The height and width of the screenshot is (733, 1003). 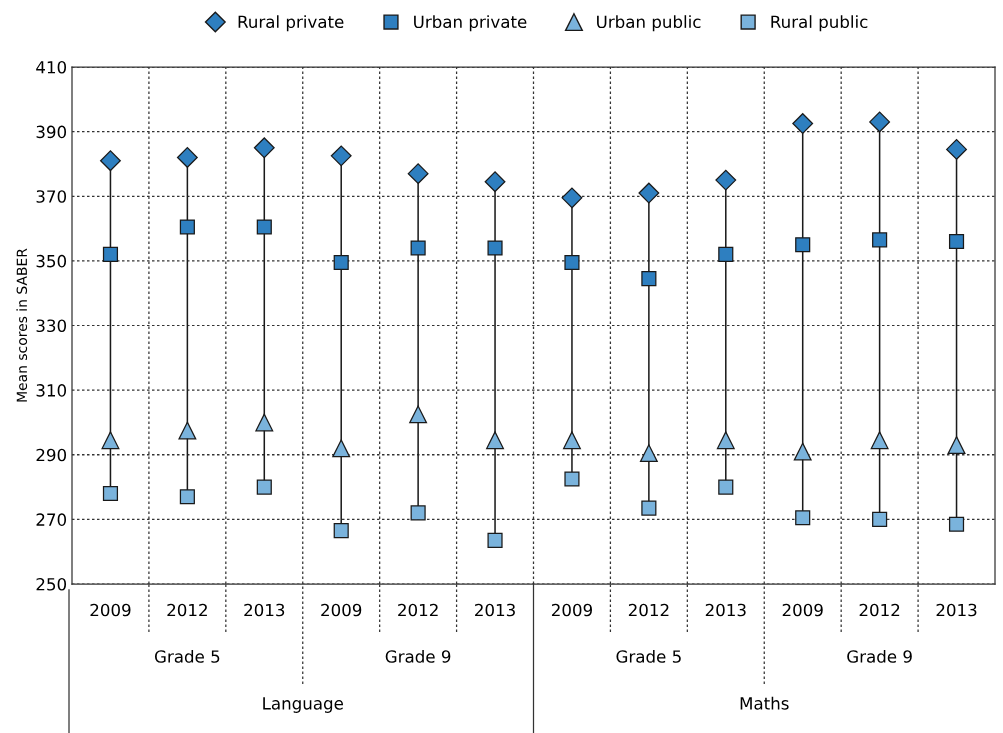 I want to click on y-tick-label: 370, so click(x=51, y=196).